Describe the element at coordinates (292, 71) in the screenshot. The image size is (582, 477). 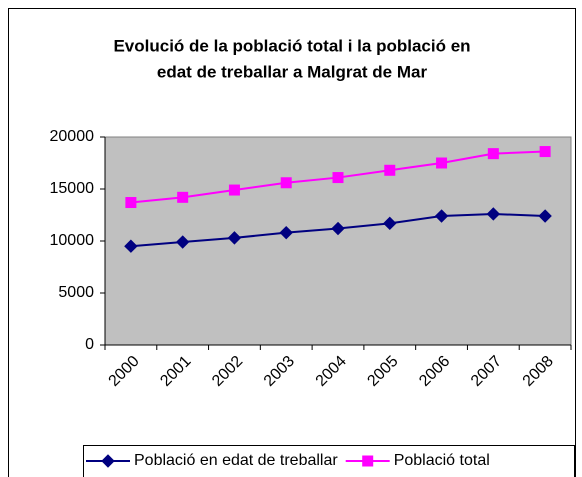
I see `chart-title: edat de treballar a Malgrat de Mar` at that location.